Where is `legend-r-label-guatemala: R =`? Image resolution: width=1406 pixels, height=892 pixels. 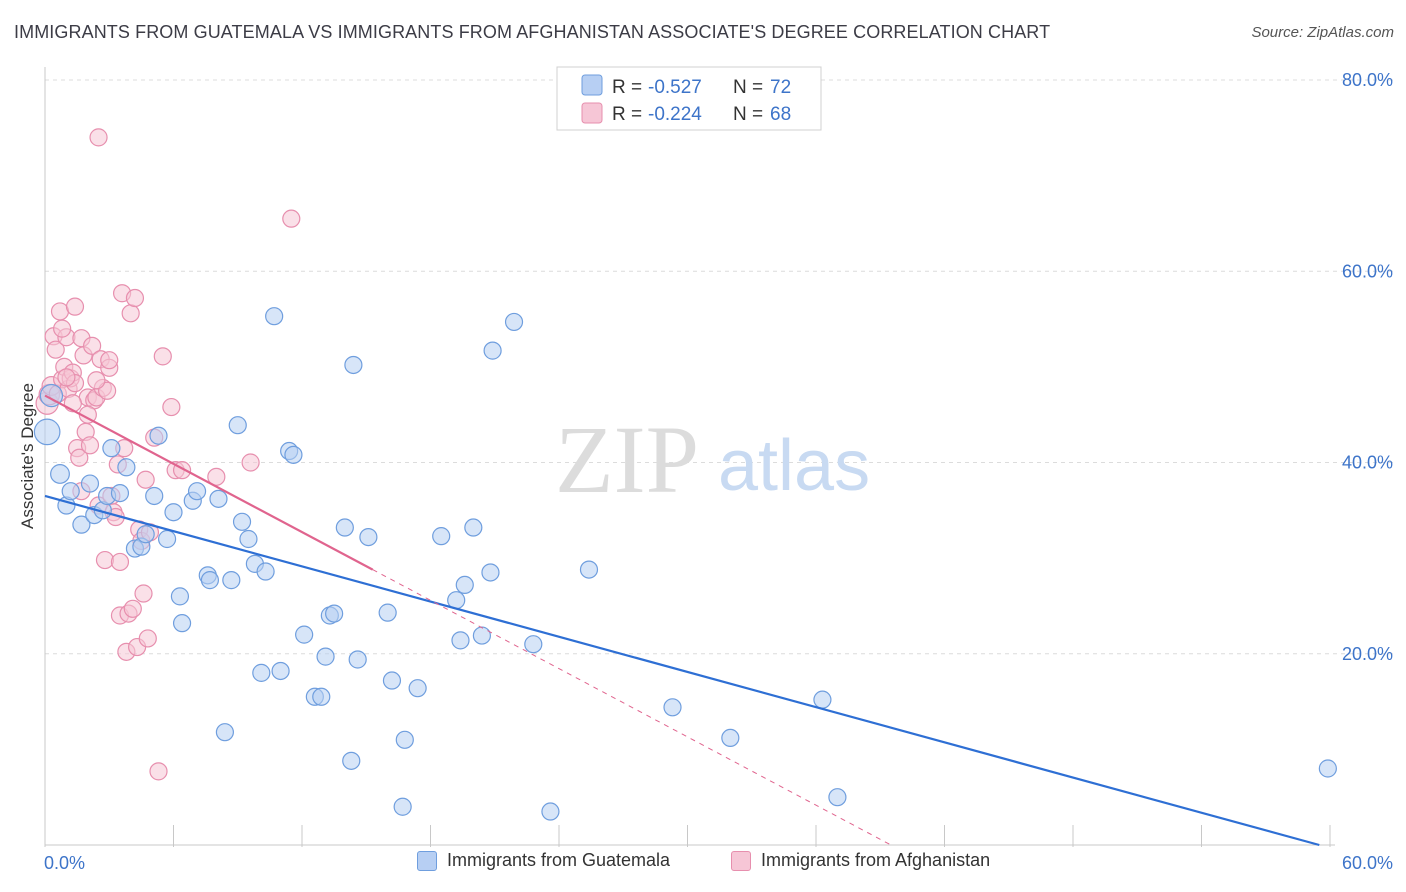 legend-r-label-guatemala: R = is located at coordinates (627, 87).